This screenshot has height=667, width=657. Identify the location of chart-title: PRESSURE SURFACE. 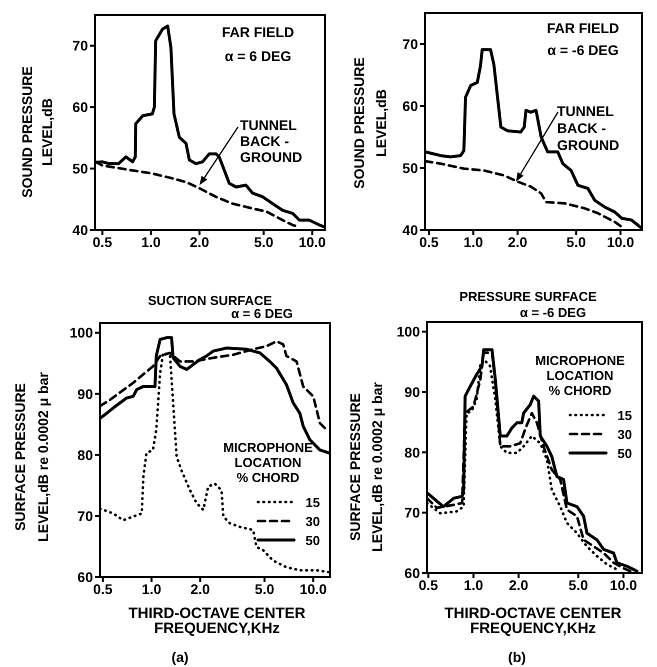
(528, 296).